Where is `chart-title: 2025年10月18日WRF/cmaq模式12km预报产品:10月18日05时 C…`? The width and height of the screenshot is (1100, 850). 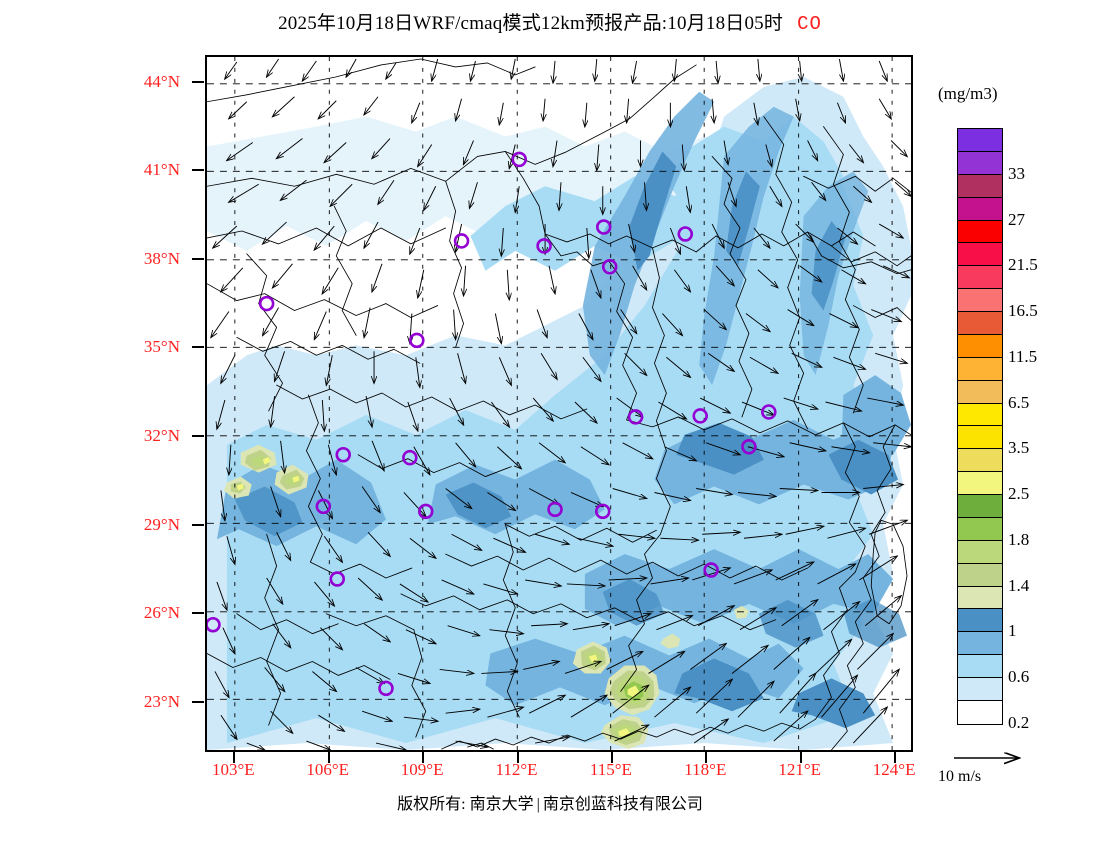 chart-title: 2025年10月18日WRF/cmaq模式12km预报产品:10月18日05时 C… is located at coordinates (550, 21).